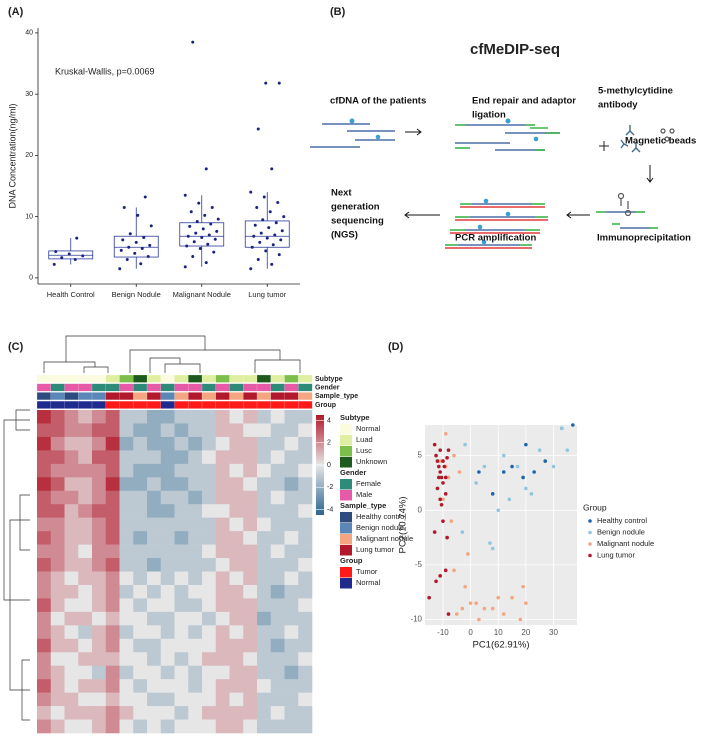 The width and height of the screenshot is (709, 750). What do you see at coordinates (660, 141) in the screenshot?
I see `step-label: Magnetic beads` at bounding box center [660, 141].